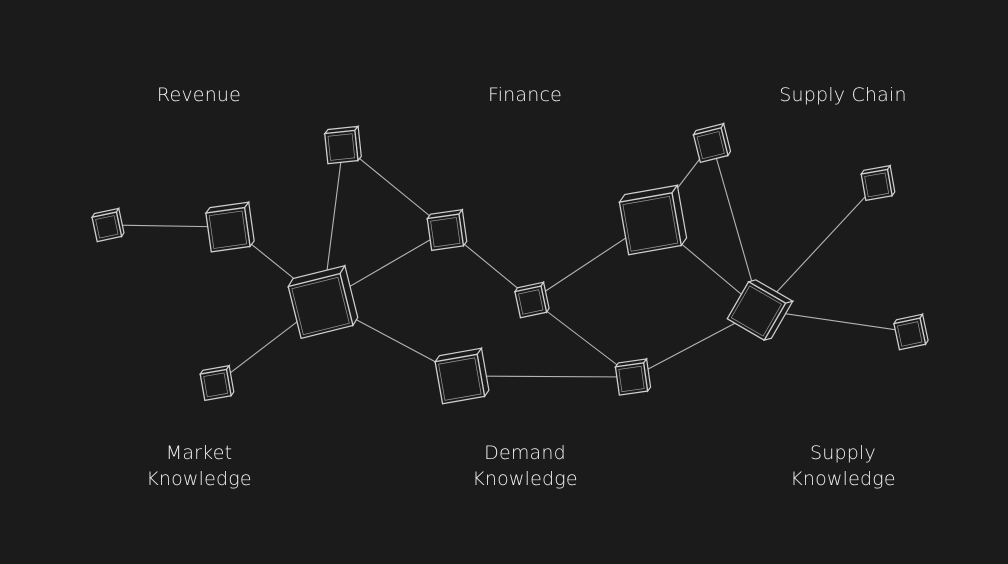 The image size is (1008, 564). Describe the element at coordinates (547, 376) in the screenshot. I see `edge-n8-n9` at that location.